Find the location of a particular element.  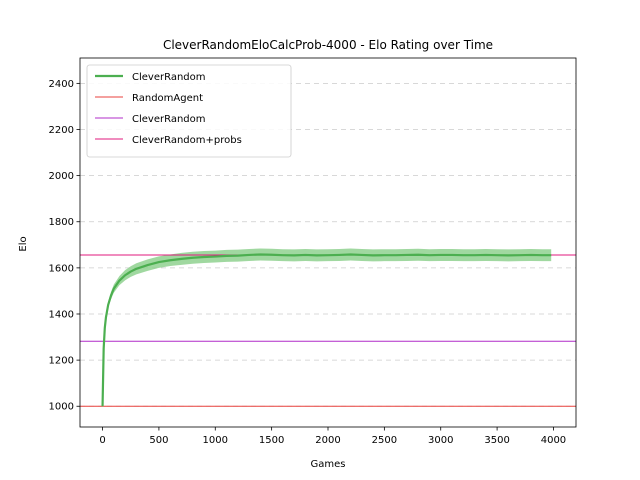

y-tick-label: 2000 is located at coordinates (61, 176).